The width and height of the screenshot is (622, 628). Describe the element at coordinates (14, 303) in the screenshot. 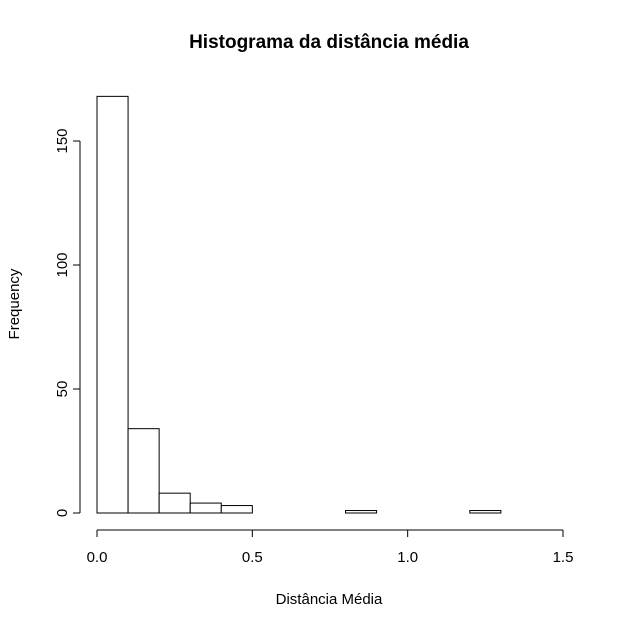

I see `y-axis-label: Frequency` at that location.